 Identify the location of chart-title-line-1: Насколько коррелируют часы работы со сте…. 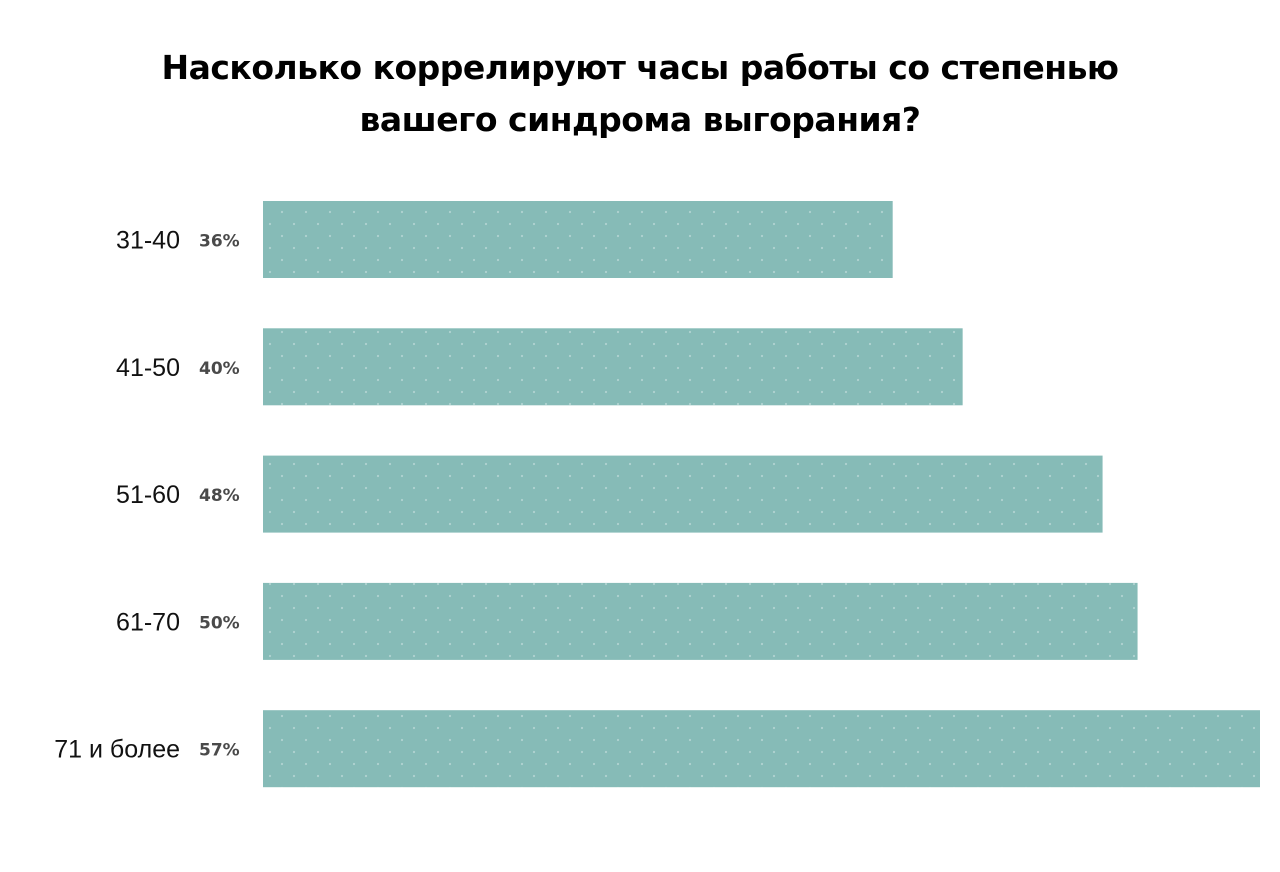
(640, 67).